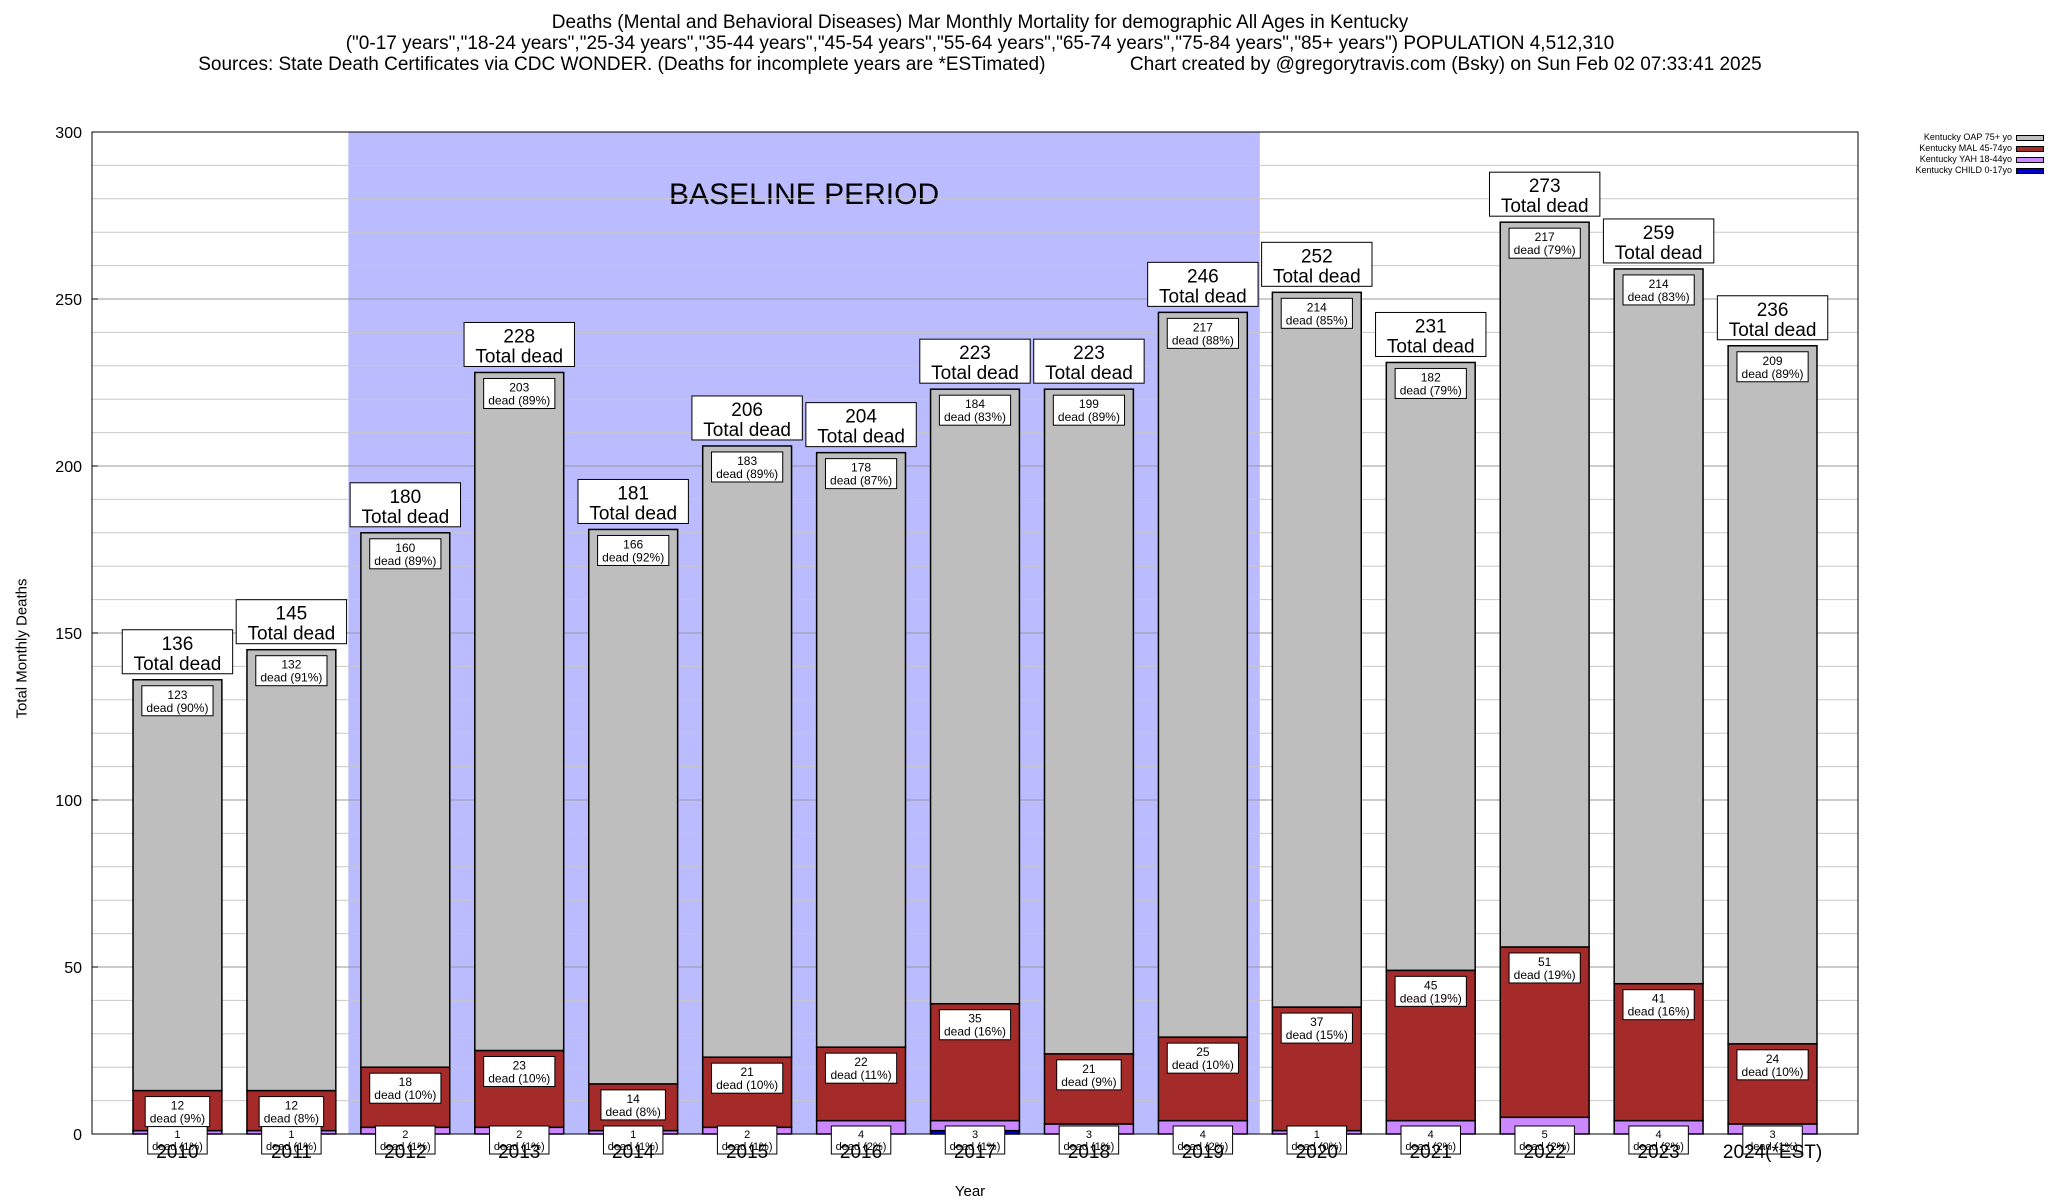 The image size is (2048, 1200). I want to click on elderly-label-text: 214, so click(1317, 307).